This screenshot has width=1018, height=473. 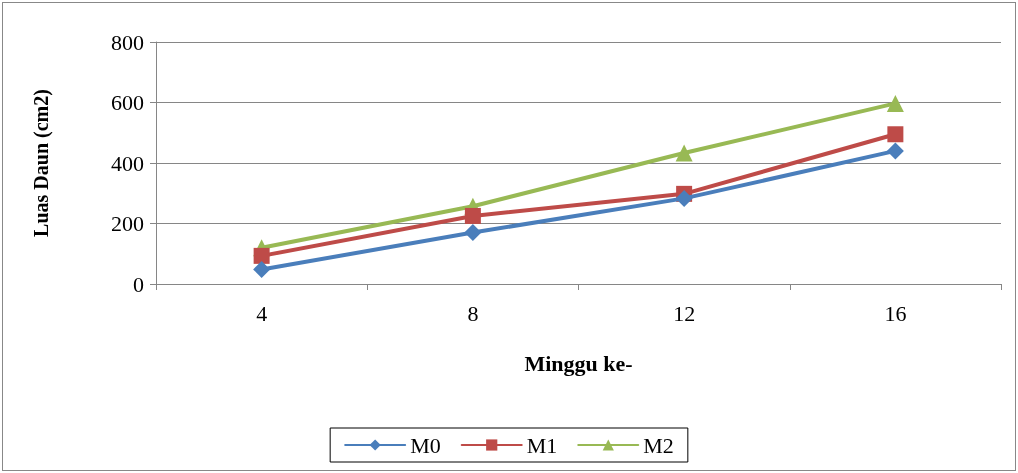 What do you see at coordinates (658, 445) in the screenshot?
I see `legend-label: M2` at bounding box center [658, 445].